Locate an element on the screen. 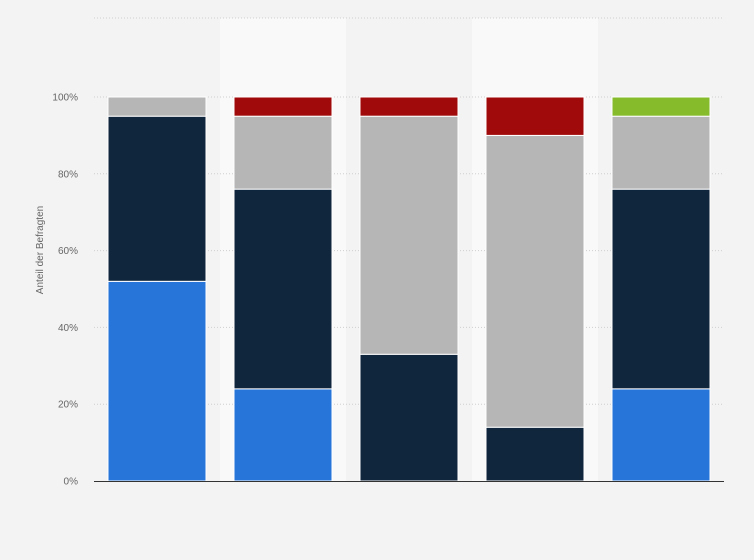  y-tick-label: 100% is located at coordinates (65, 98).